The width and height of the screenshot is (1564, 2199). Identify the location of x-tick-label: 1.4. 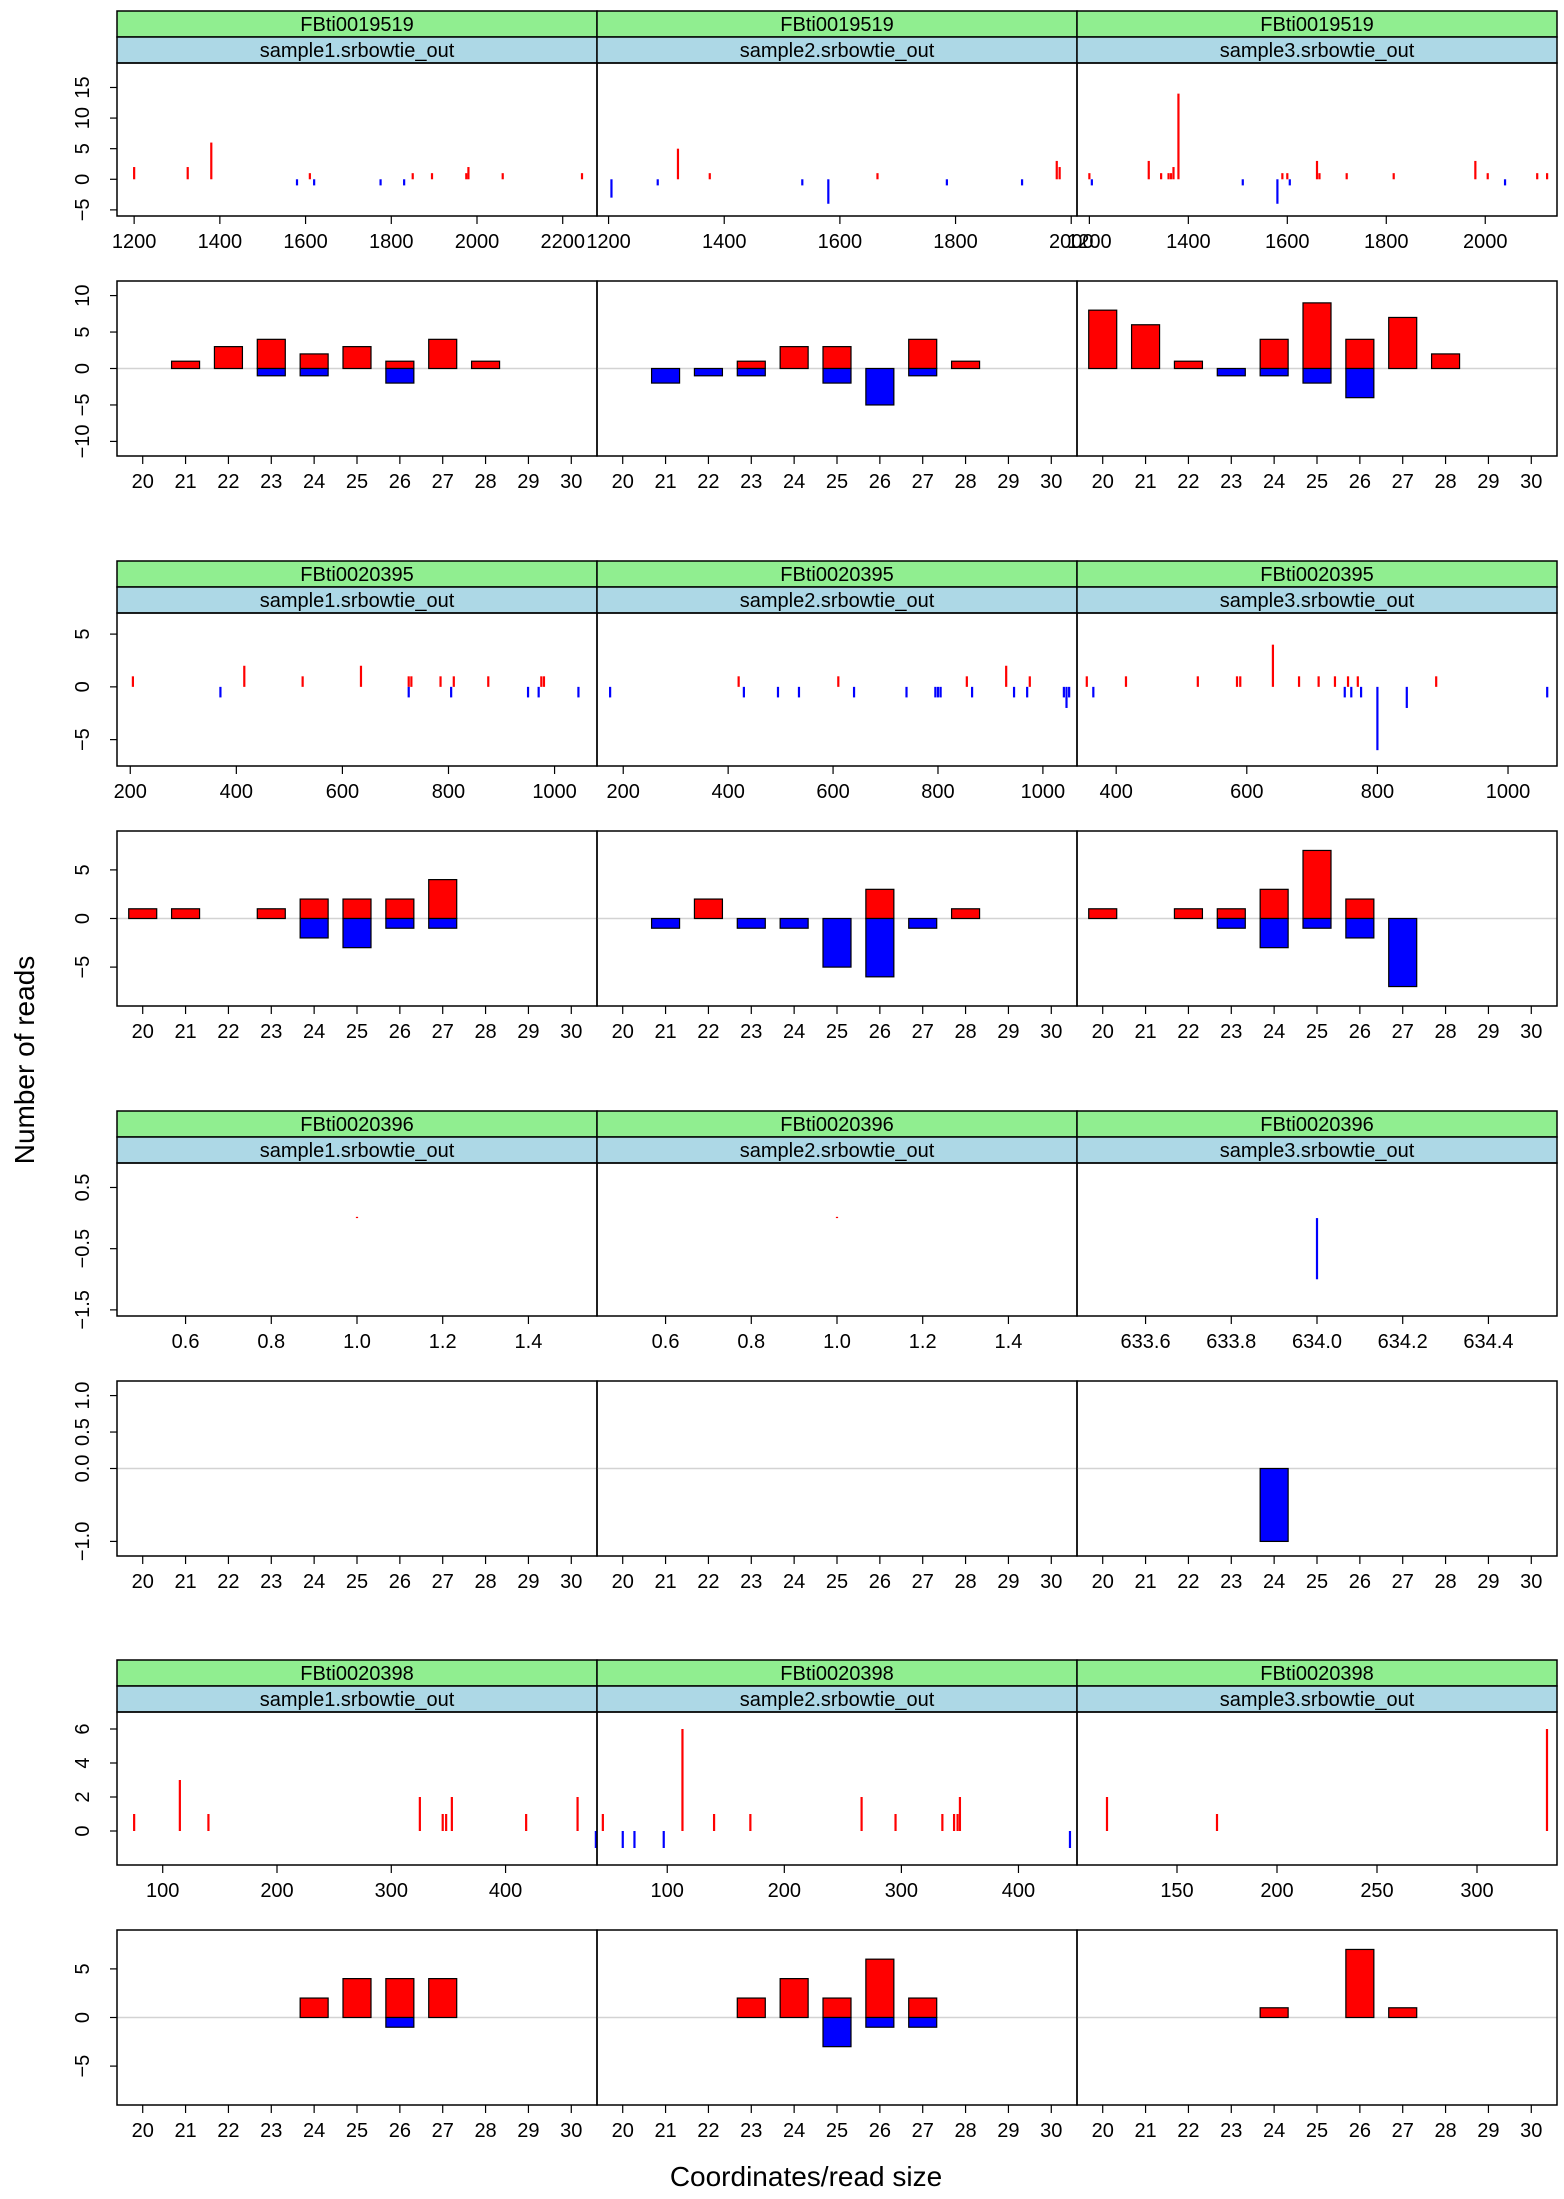
(529, 1342).